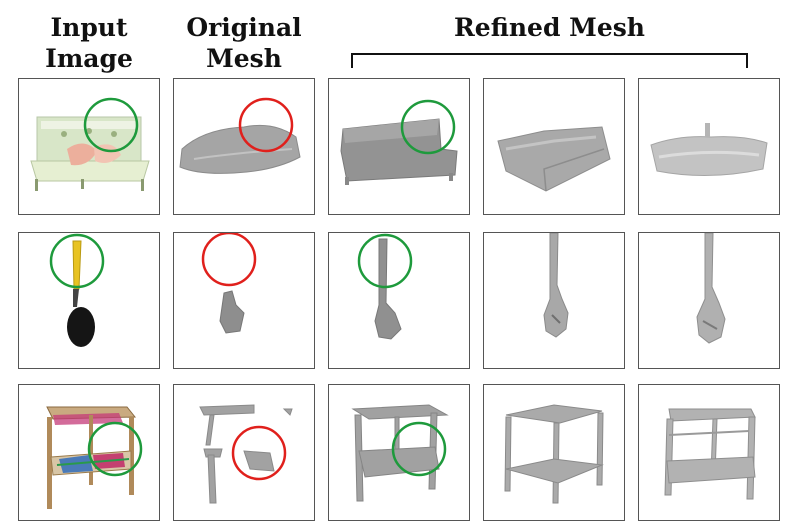 Image resolution: width=788 pixels, height=524 pixels. Describe the element at coordinates (549, 60) in the screenshot. I see `refined-mesh-bracket` at that location.